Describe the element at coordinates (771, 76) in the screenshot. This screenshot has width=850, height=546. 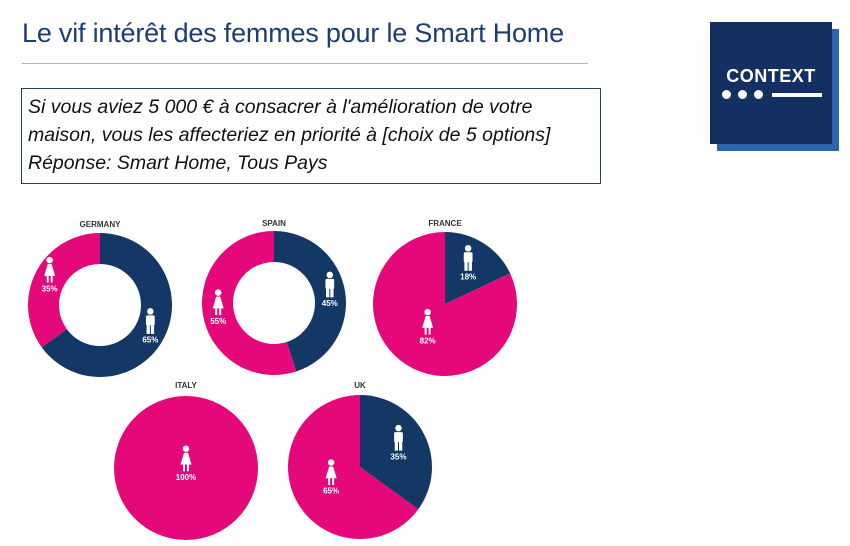
I see `logo-text: CONTEXT` at that location.